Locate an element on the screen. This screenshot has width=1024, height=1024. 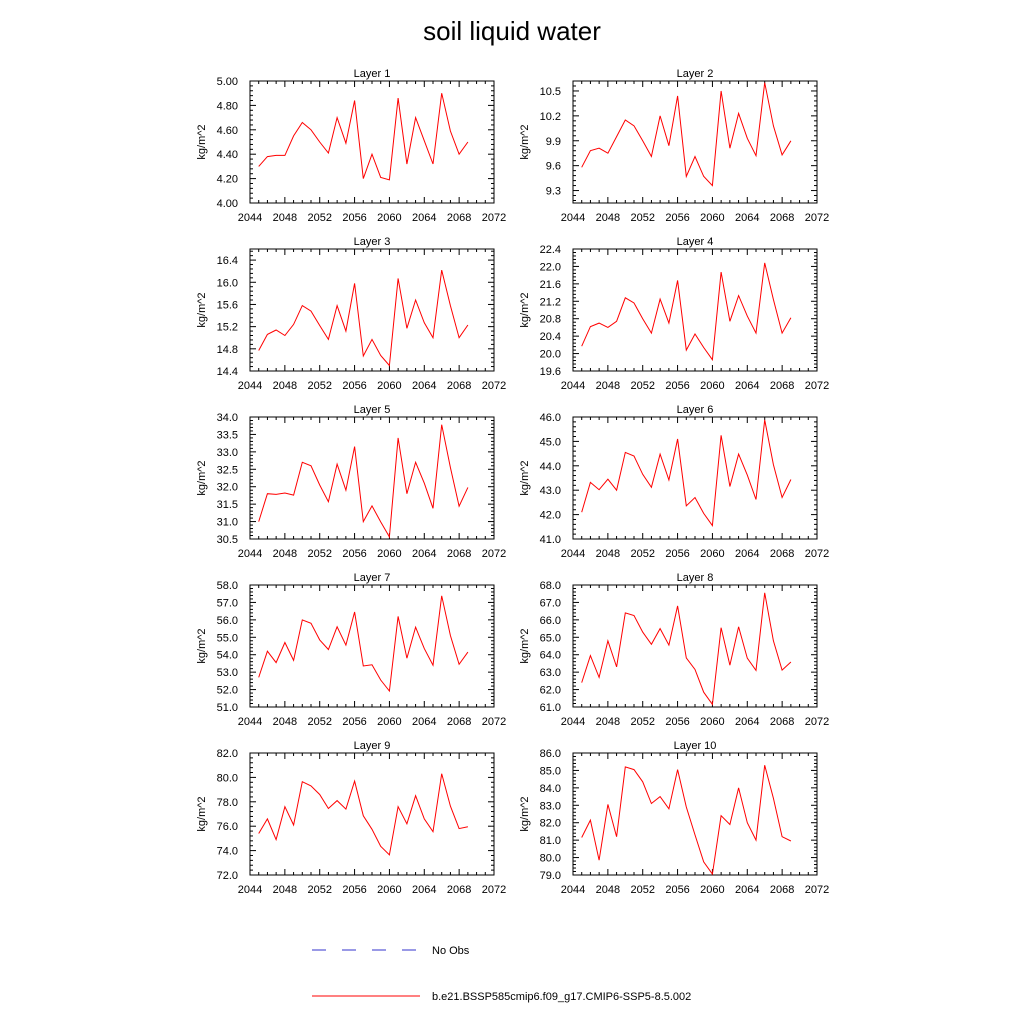
y-tick-label: 16.4 is located at coordinates (227, 261).